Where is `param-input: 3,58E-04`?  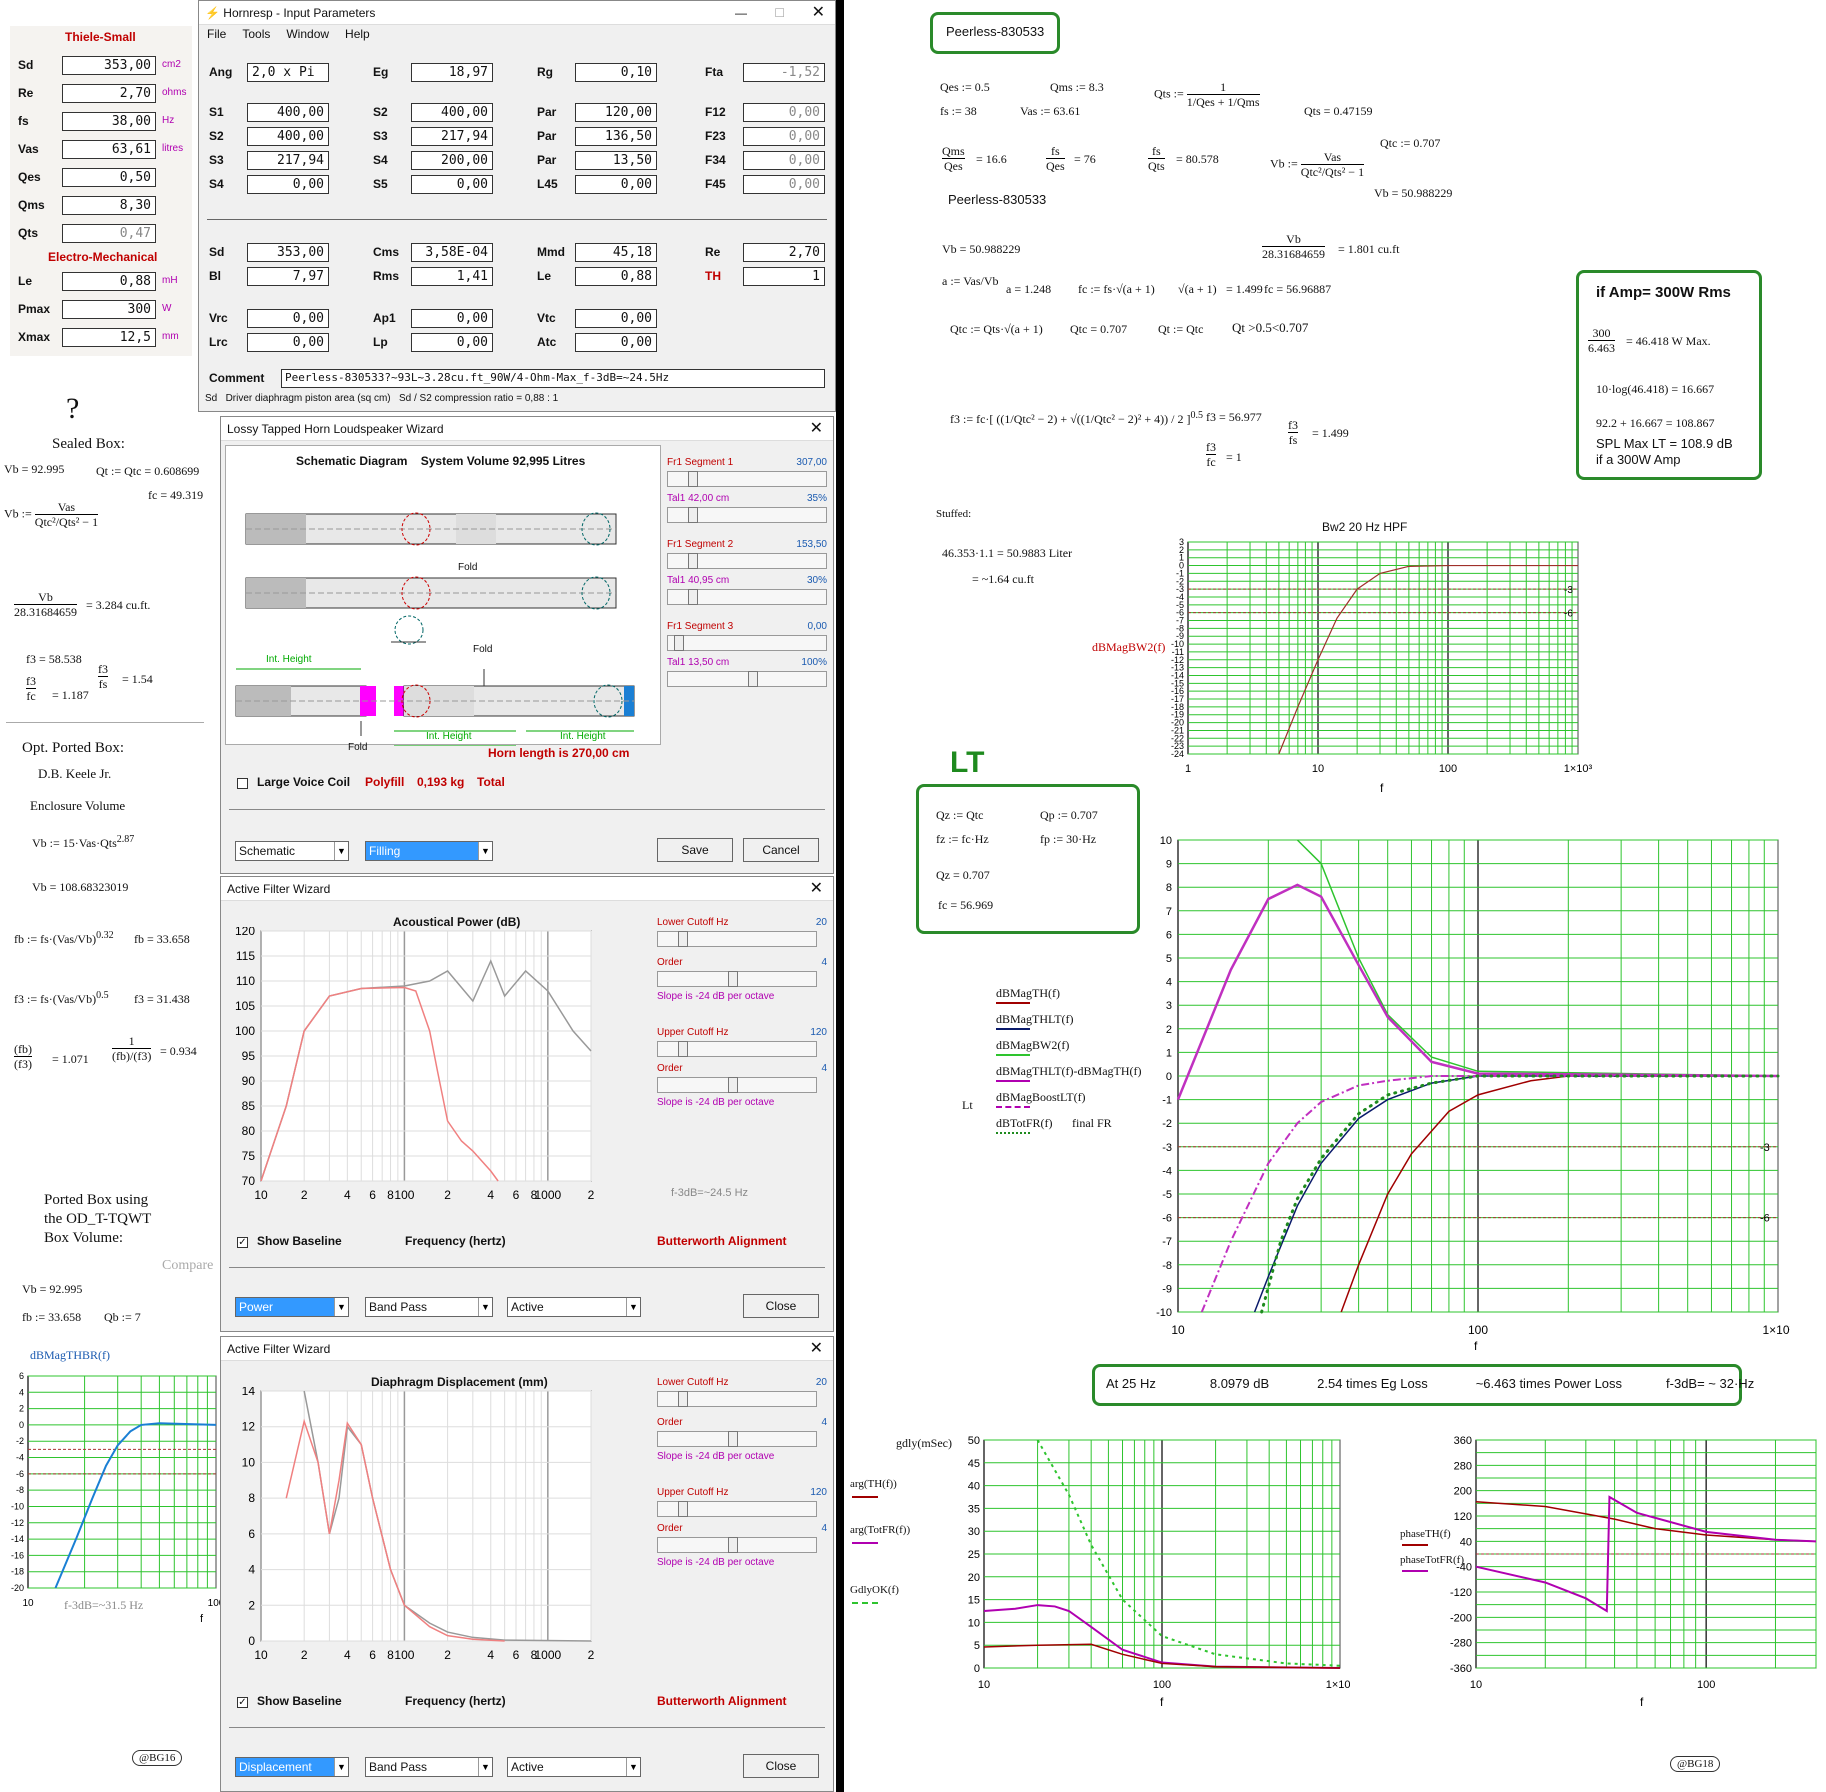 param-input: 3,58E-04 is located at coordinates (452, 252).